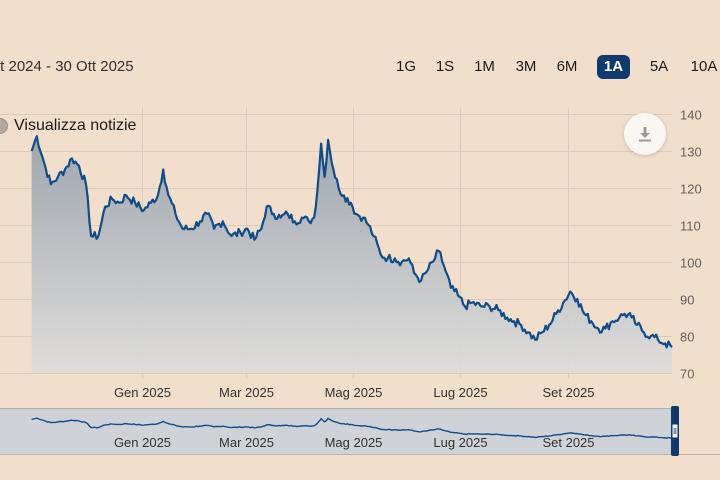 The image size is (720, 480). Describe the element at coordinates (484, 66) in the screenshot. I see `period-1m-button: 1M` at that location.